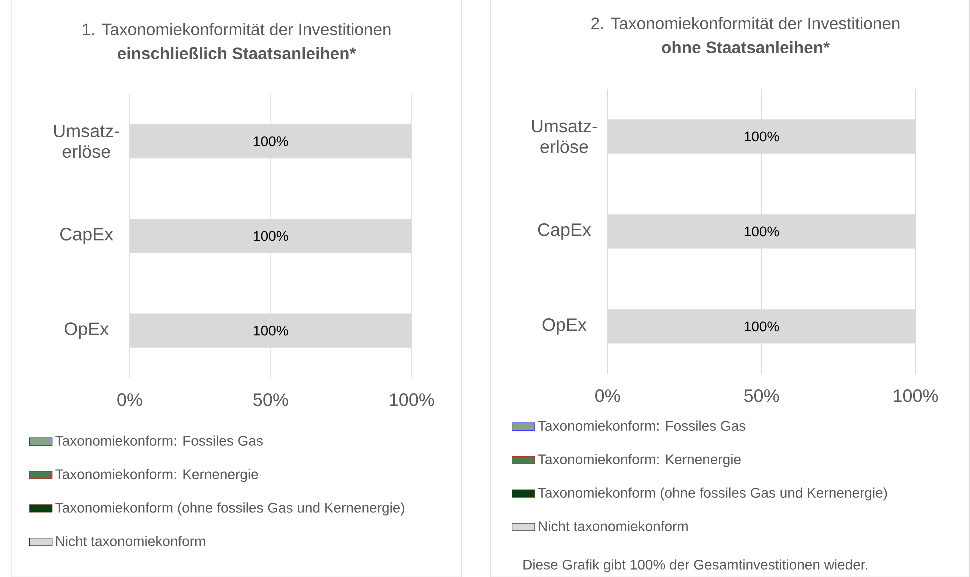  Describe the element at coordinates (746, 47) in the screenshot. I see `chart-subtitle: ohne Staatsanleihen*` at that location.